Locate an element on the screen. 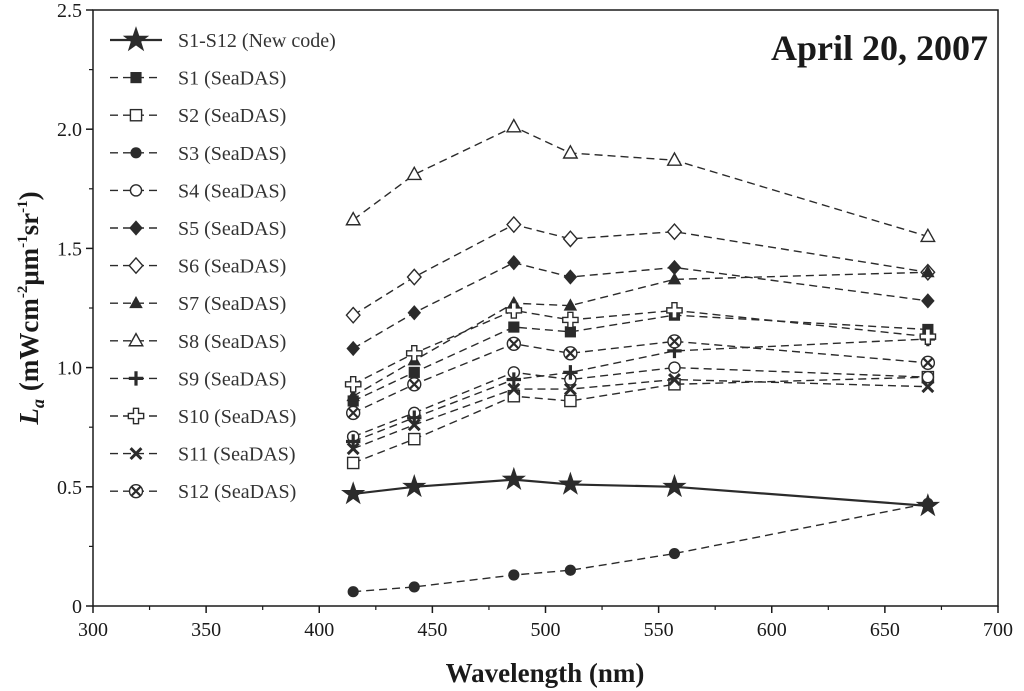  y-axis-title: La(mWcm-2μm-1sr-1) is located at coordinates (31, 308).